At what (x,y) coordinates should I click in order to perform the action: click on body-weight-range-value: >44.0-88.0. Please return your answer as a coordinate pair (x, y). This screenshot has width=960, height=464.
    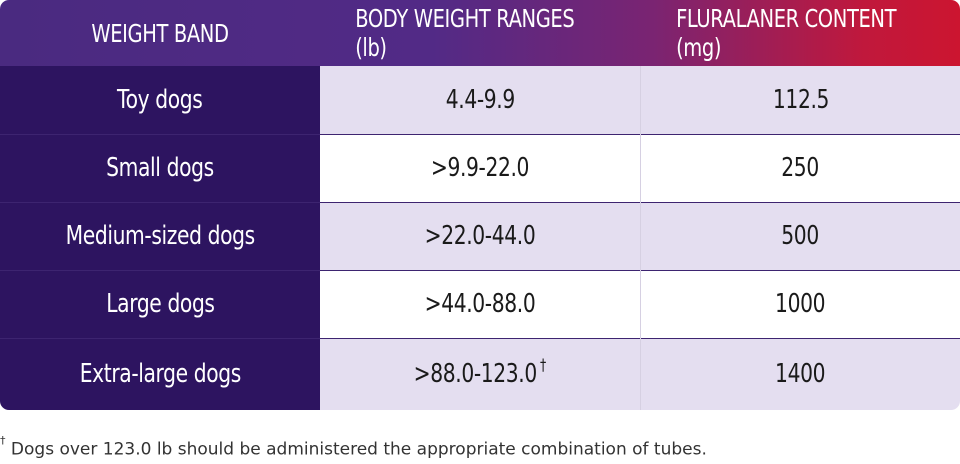
    Looking at the image, I should click on (480, 304).